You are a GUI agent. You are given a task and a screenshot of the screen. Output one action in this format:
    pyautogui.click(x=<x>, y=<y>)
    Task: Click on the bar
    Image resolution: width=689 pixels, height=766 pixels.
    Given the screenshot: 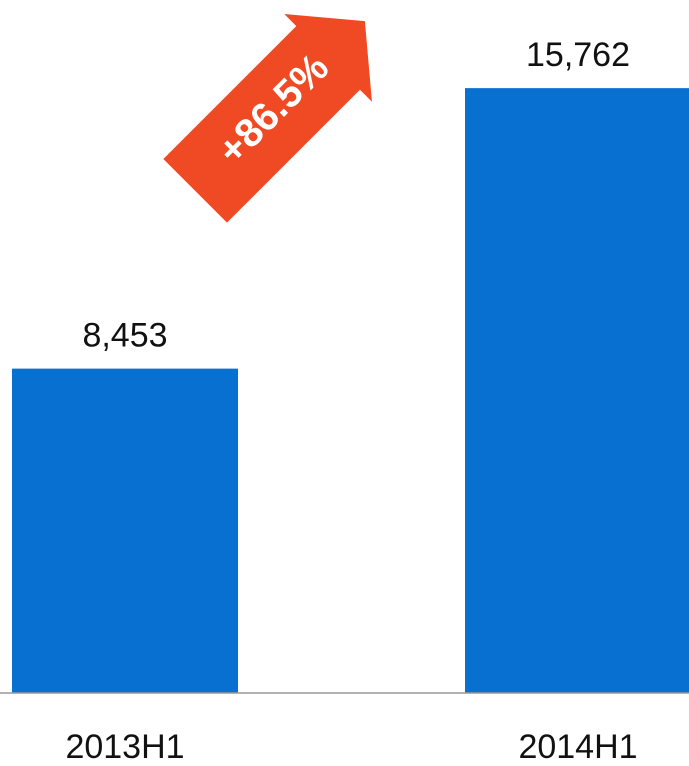 What is the action you would take?
    pyautogui.click(x=125, y=530)
    